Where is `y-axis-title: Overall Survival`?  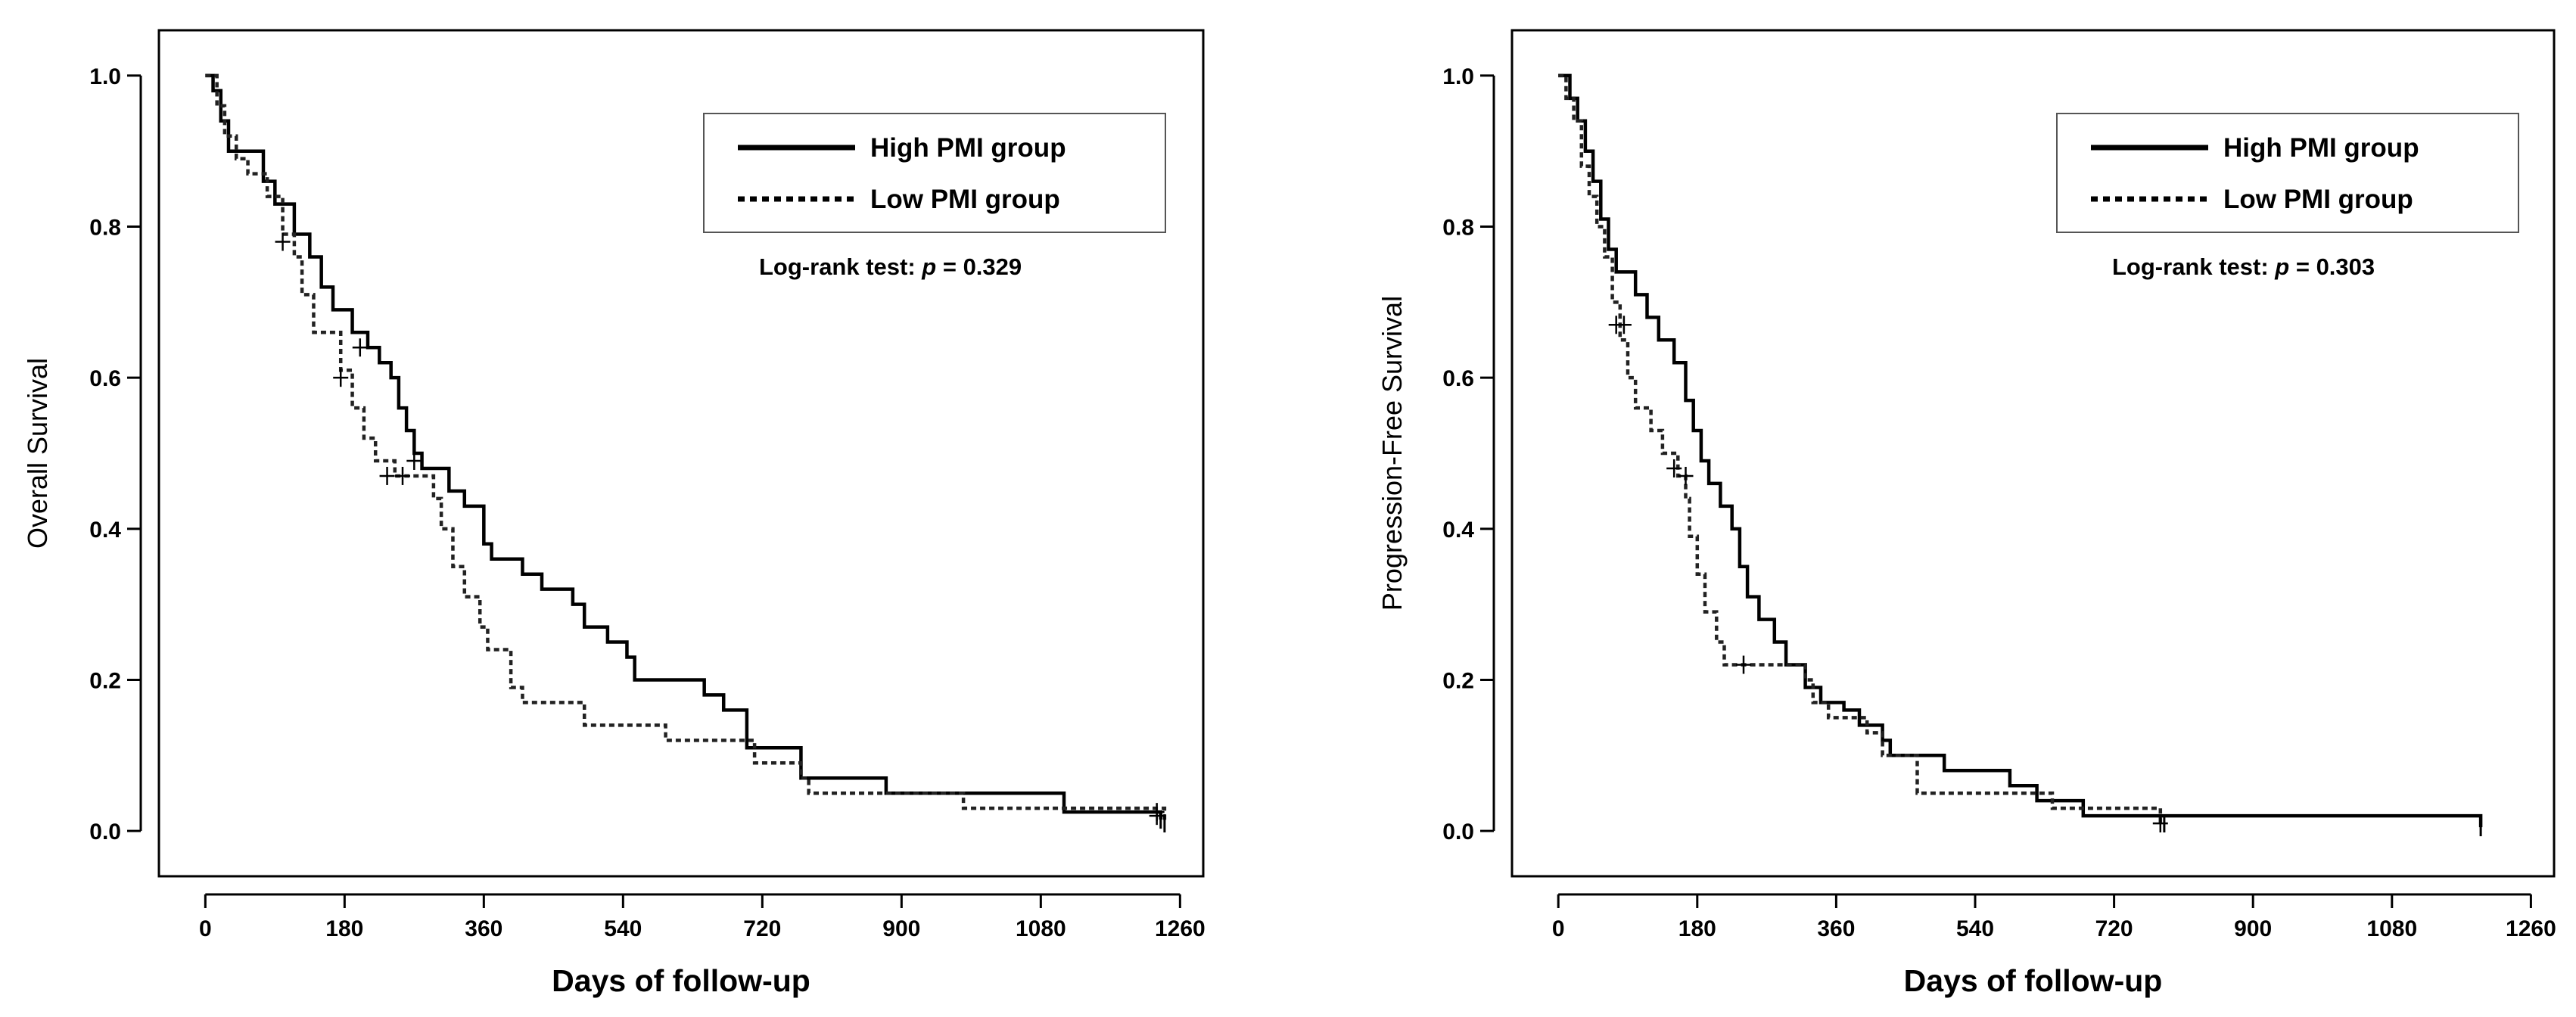
y-axis-title: Overall Survival is located at coordinates (38, 454).